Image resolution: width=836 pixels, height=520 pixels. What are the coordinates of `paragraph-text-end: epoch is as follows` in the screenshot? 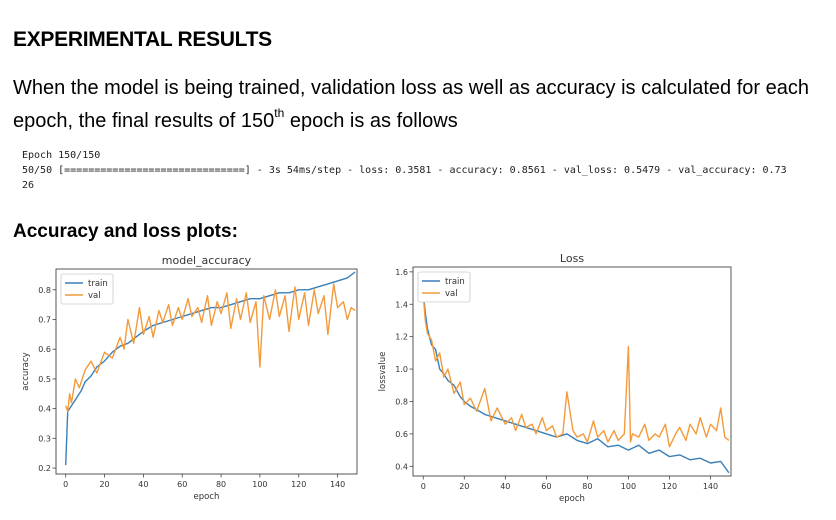 It's located at (371, 121).